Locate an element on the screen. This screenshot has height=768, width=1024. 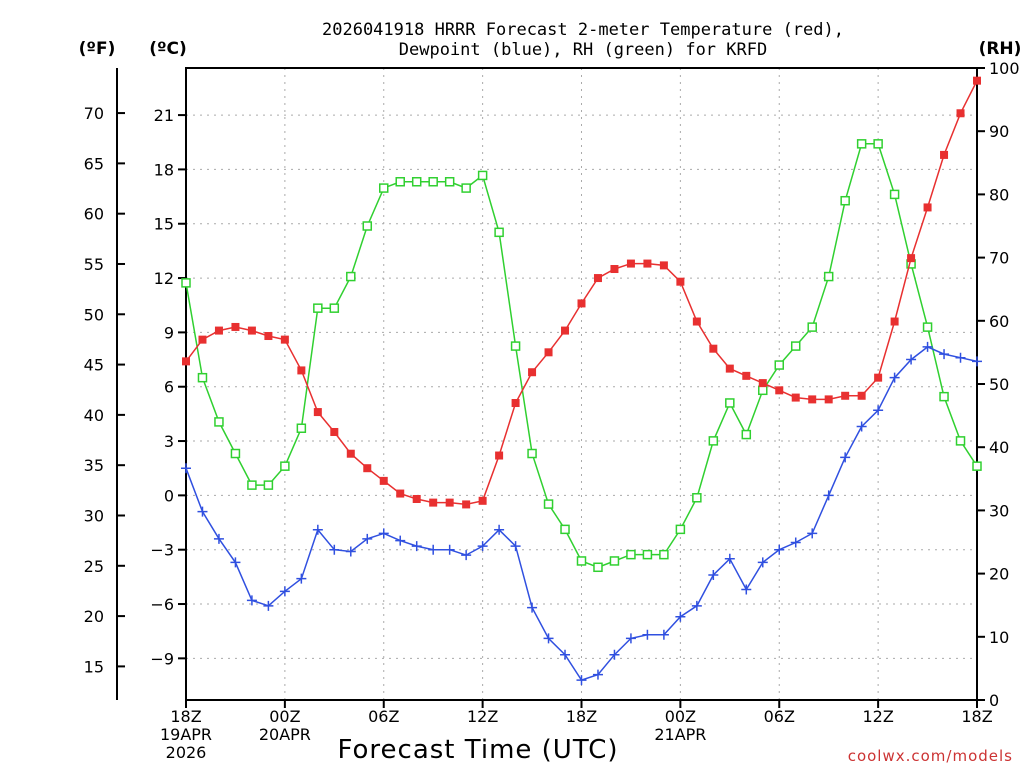
rh-tick-label: 70 is located at coordinates (999, 258).